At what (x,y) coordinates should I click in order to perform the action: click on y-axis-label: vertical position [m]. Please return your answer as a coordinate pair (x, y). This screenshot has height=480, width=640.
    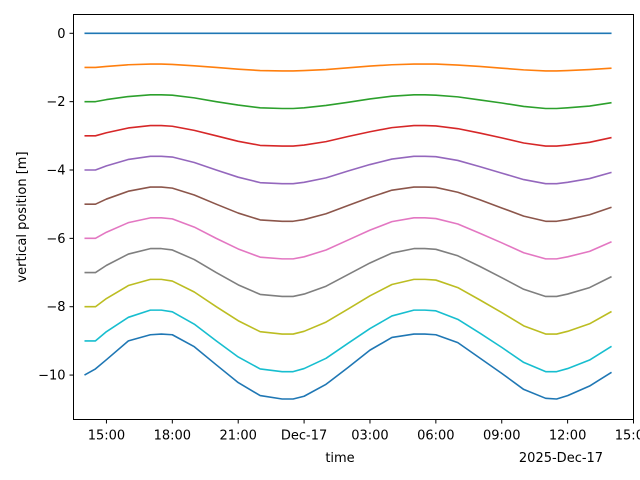
    Looking at the image, I should click on (22, 216).